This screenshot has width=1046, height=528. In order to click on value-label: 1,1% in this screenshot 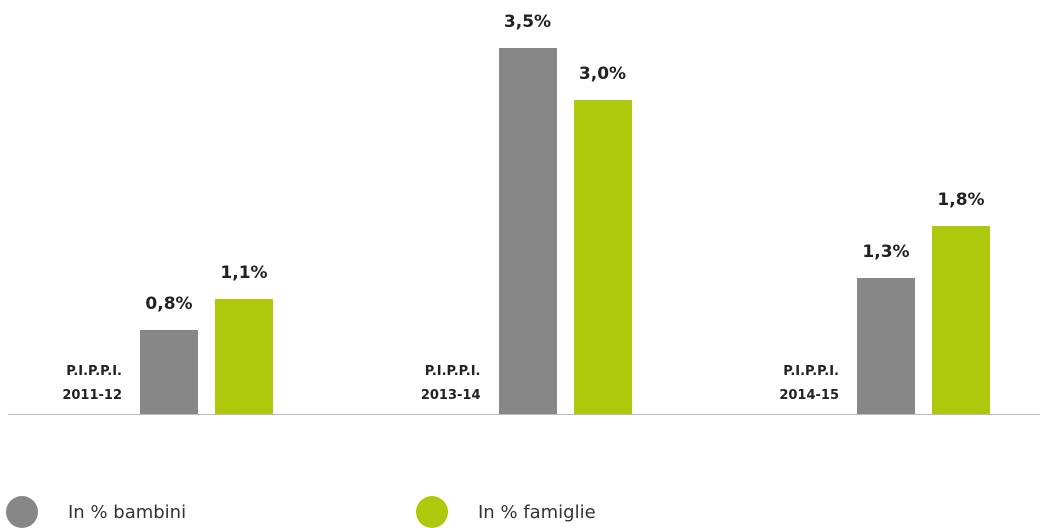, I will do `click(244, 272)`.